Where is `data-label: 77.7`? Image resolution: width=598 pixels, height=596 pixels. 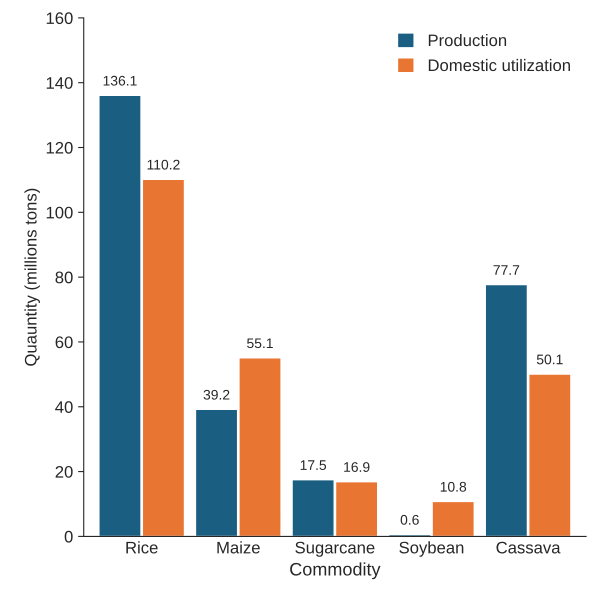
data-label: 77.7 is located at coordinates (507, 270).